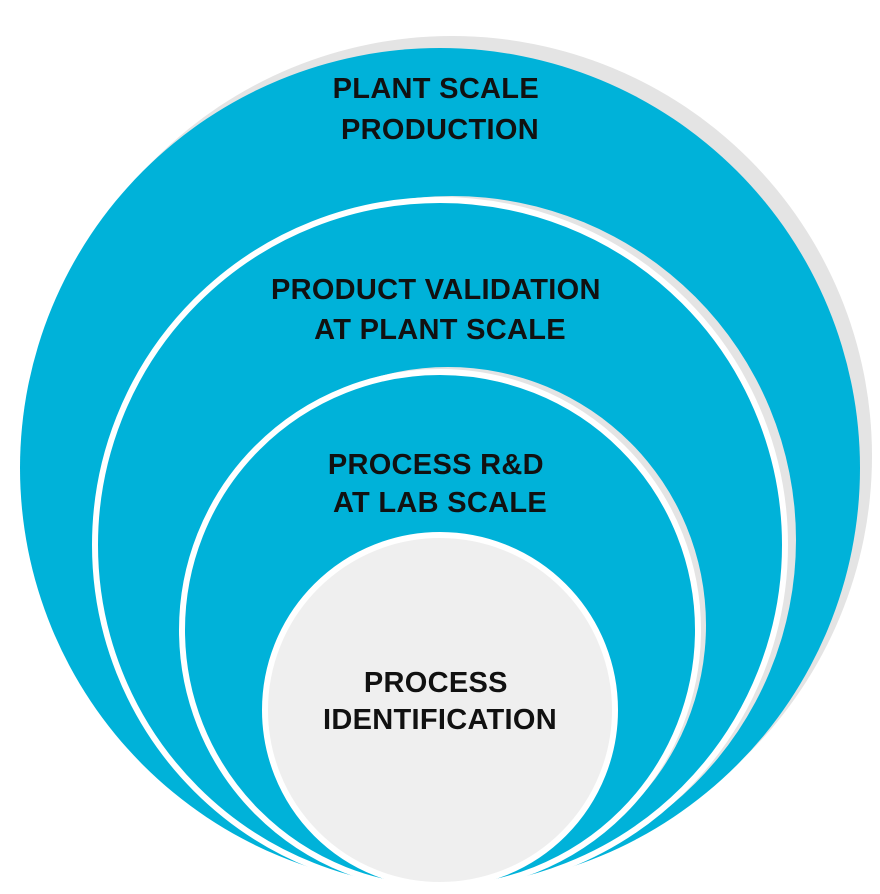 The height and width of the screenshot is (894, 880). Describe the element at coordinates (440, 484) in the screenshot. I see `layer-3-label: PROCESS R&D AT LAB SCALE` at that location.